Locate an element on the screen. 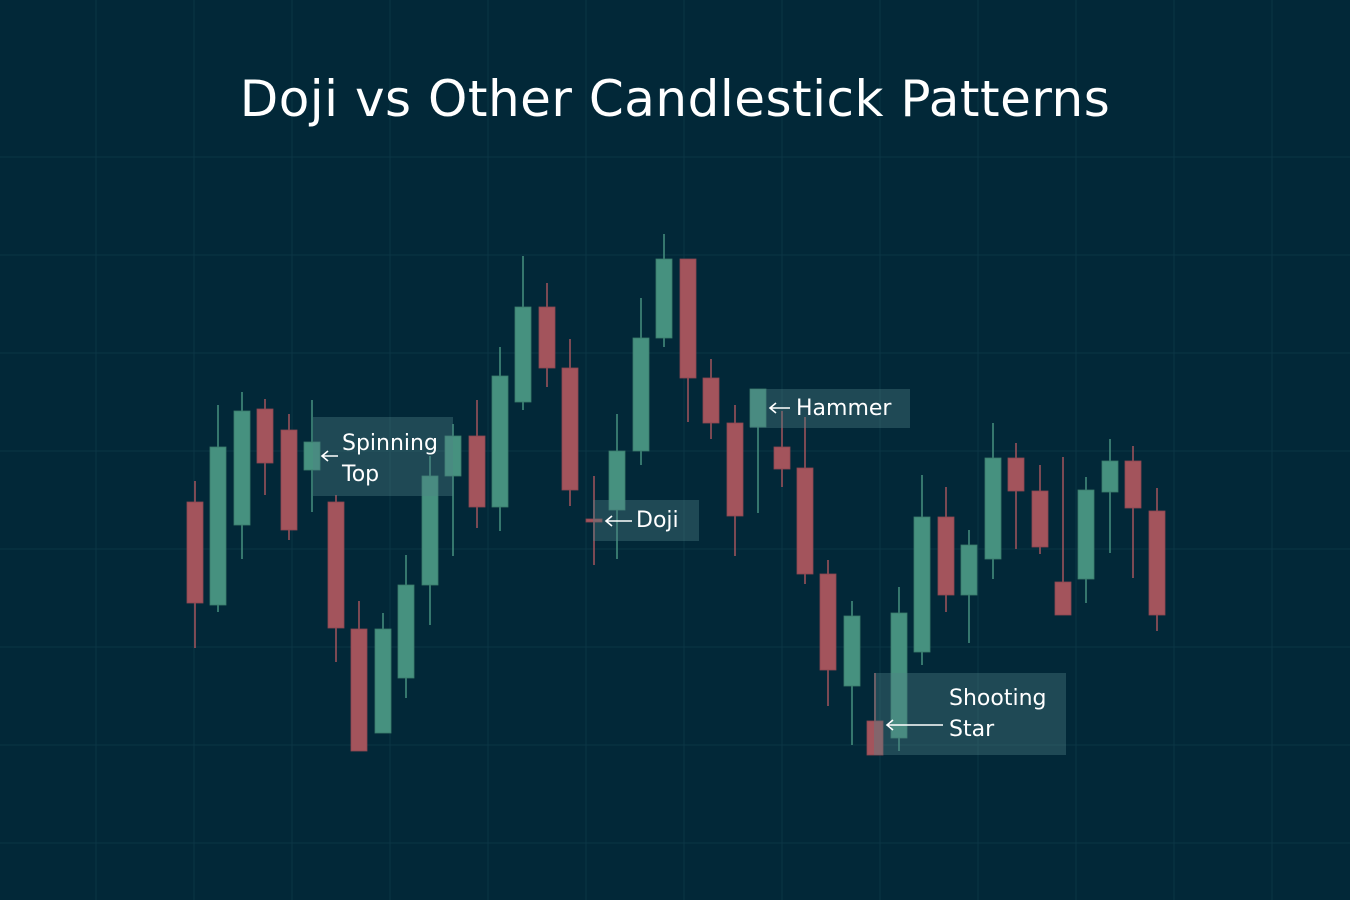 This screenshot has width=1350, height=900. hammer-label-text: Hammer is located at coordinates (843, 408).